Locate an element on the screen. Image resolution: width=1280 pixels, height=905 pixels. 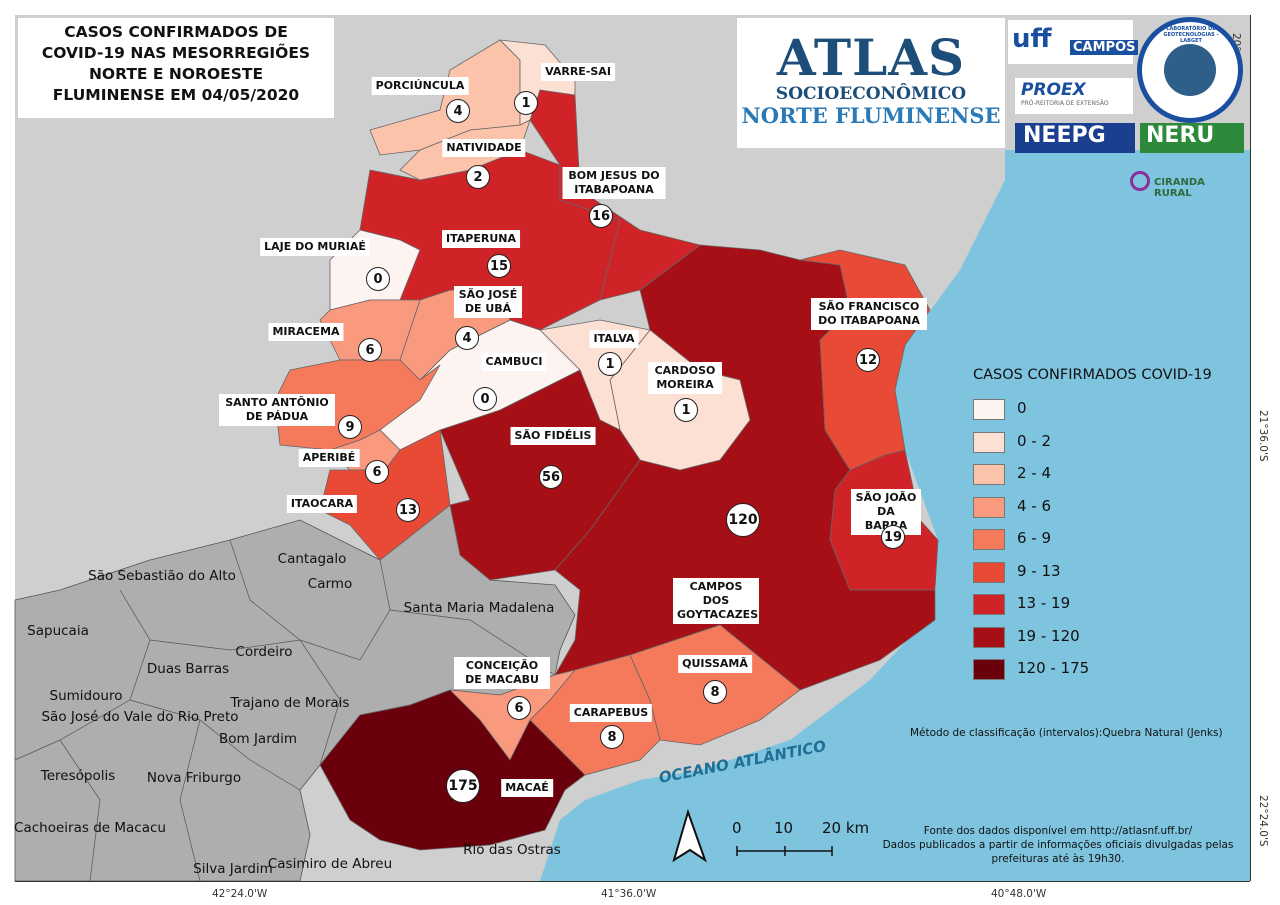
coord-right-2: 21°36.0'S is located at coordinates (1263, 436).